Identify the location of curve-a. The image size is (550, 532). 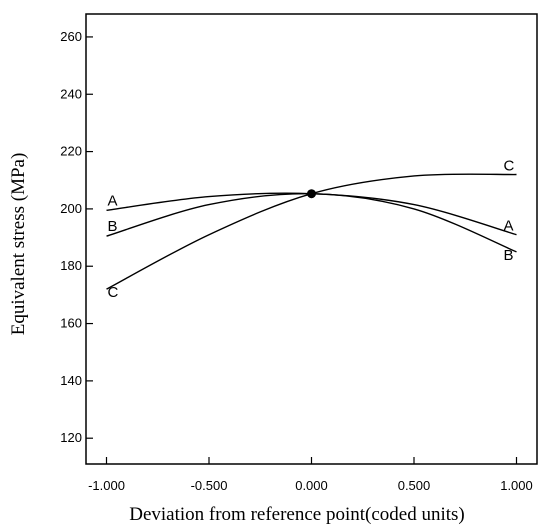
(311, 214).